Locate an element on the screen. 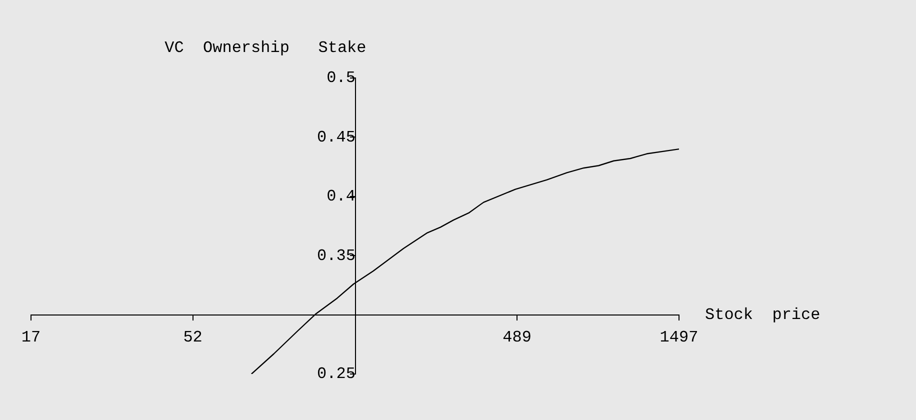 The width and height of the screenshot is (916, 420). x-tick-label: 52 is located at coordinates (192, 337).